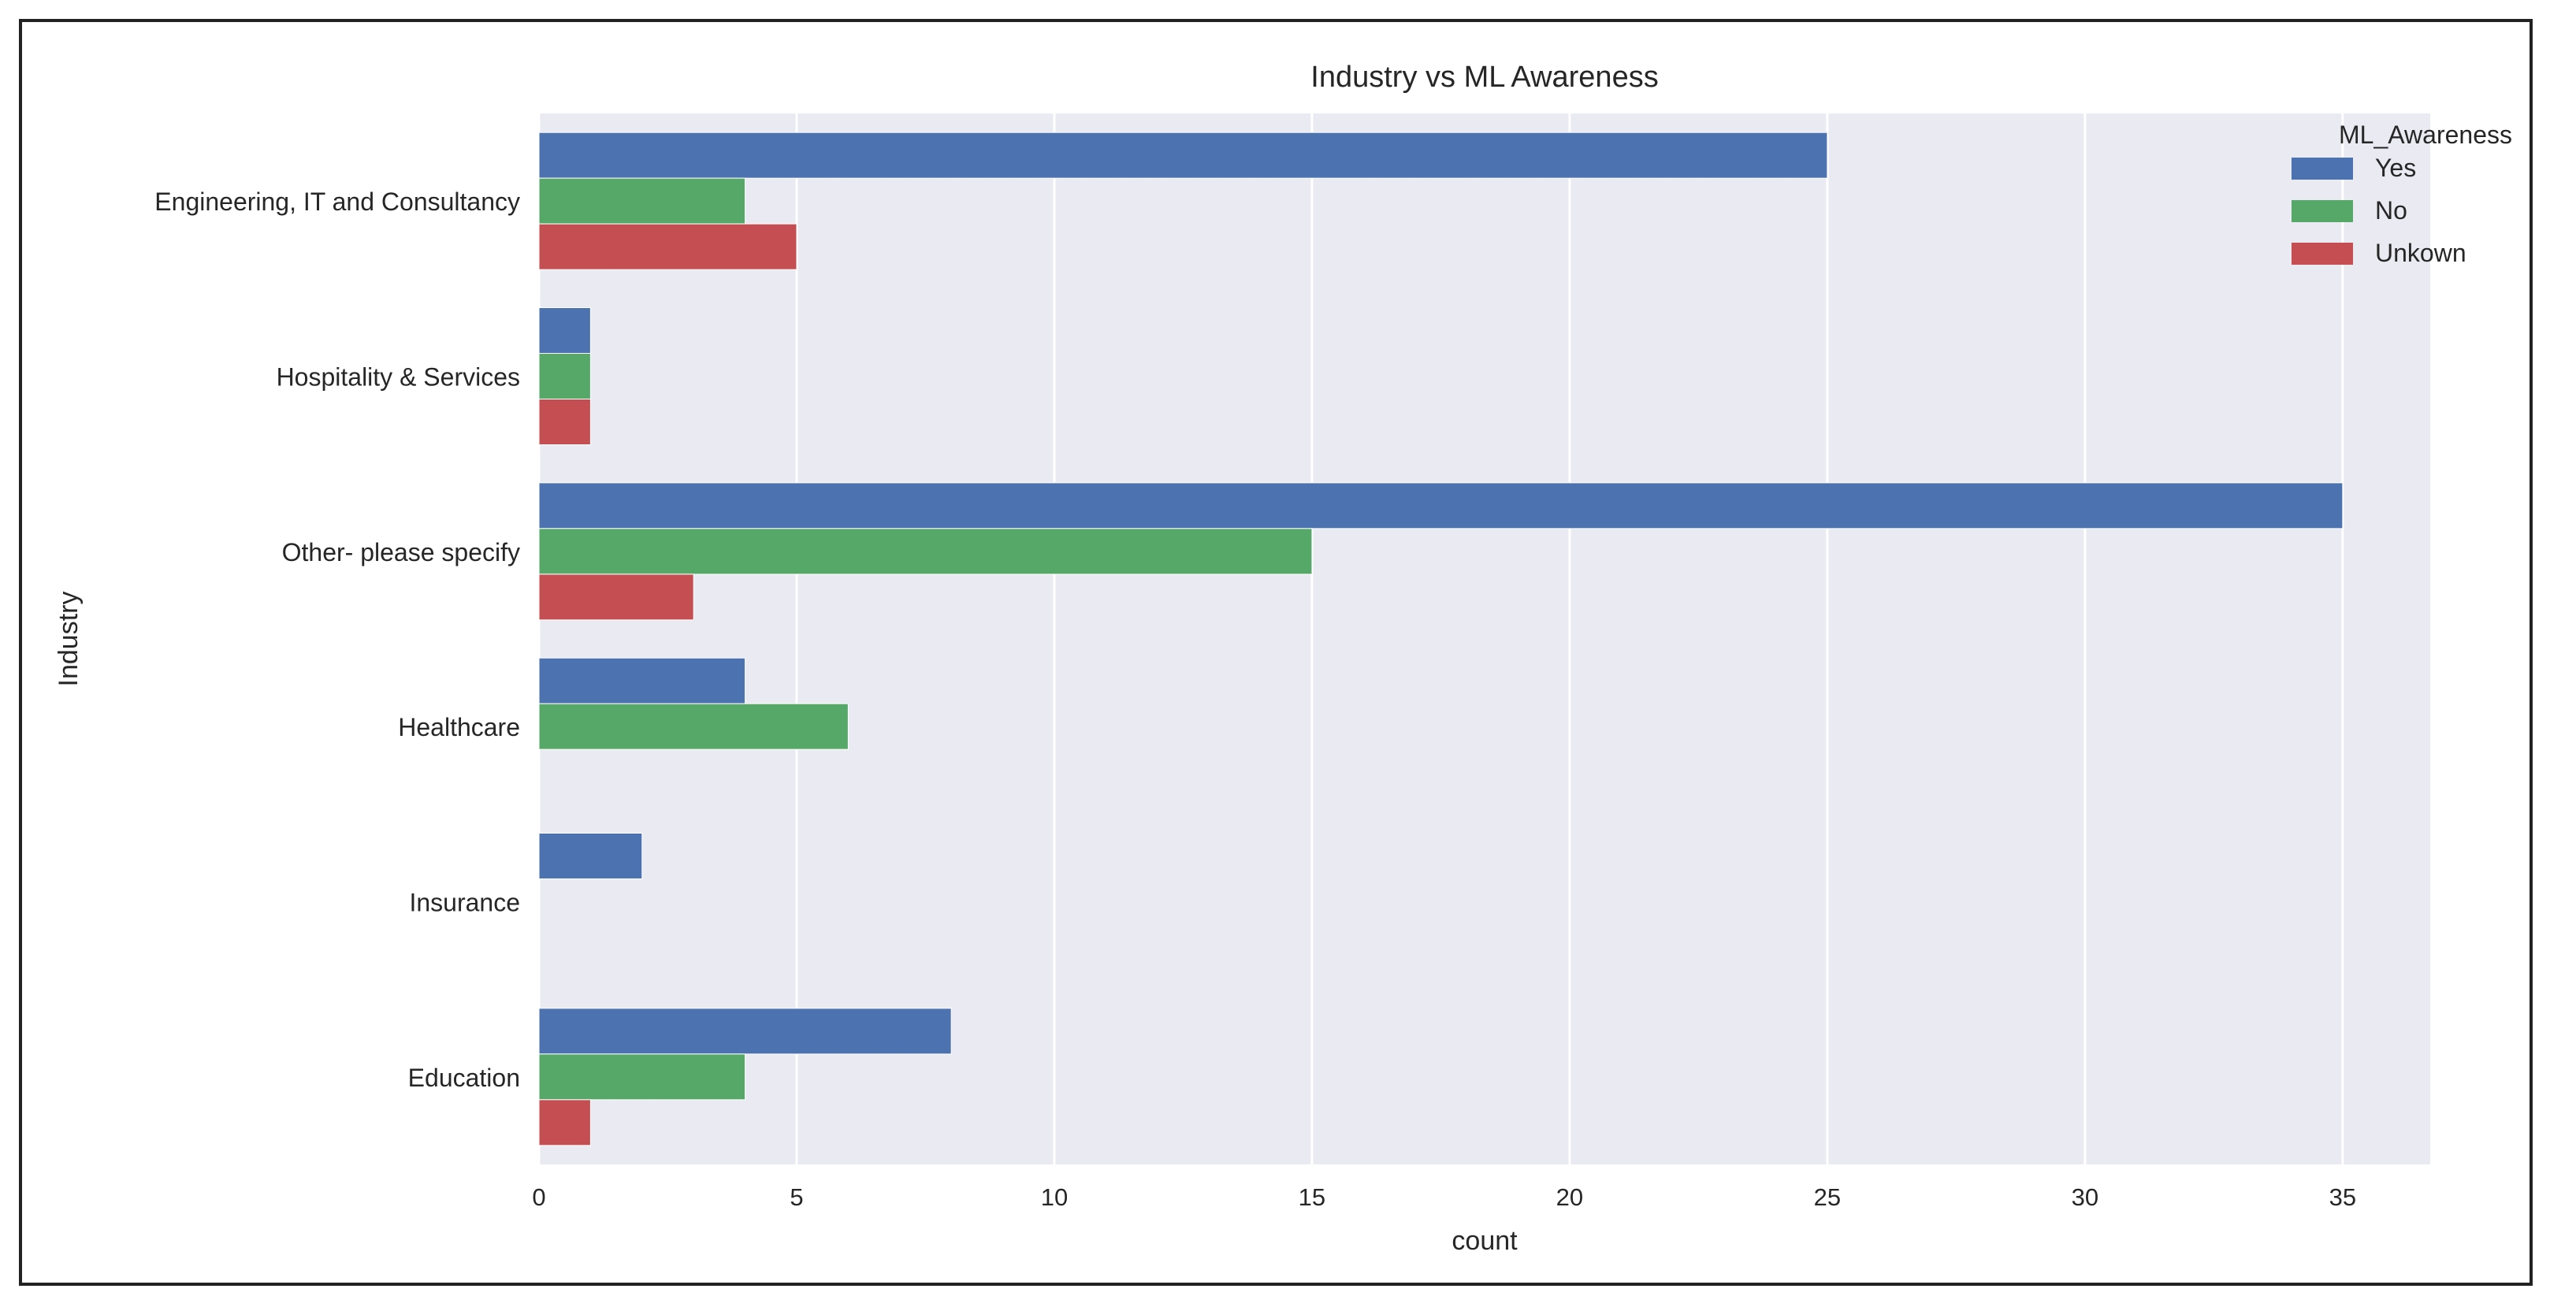  What do you see at coordinates (1484, 77) in the screenshot?
I see `chart-title: Industry vs ML Awareness` at bounding box center [1484, 77].